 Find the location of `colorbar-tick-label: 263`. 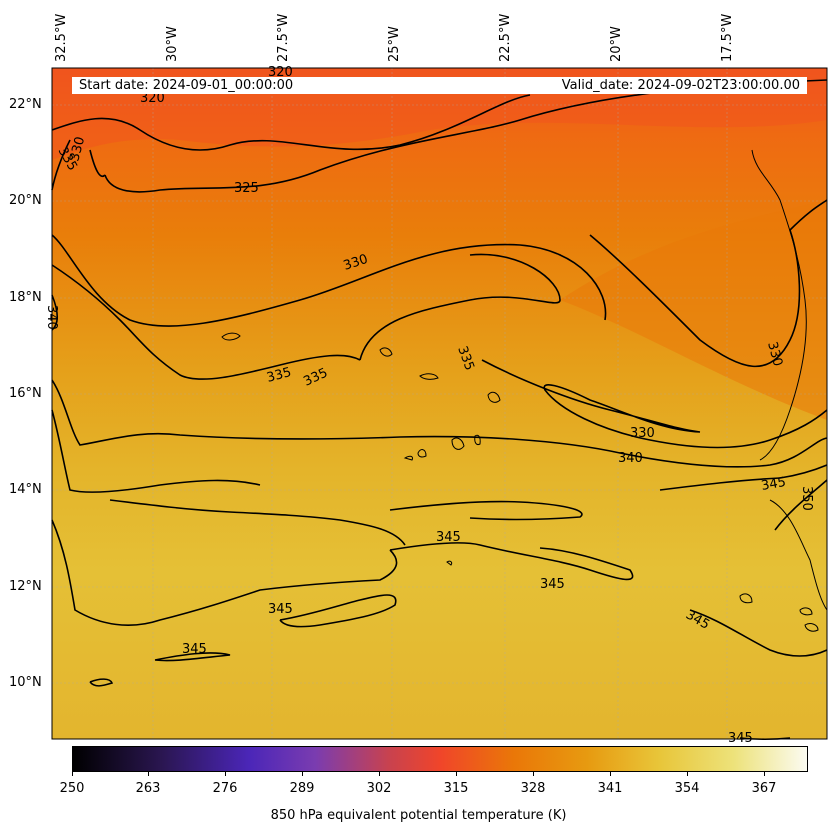

colorbar-tick-label: 263 is located at coordinates (148, 788).